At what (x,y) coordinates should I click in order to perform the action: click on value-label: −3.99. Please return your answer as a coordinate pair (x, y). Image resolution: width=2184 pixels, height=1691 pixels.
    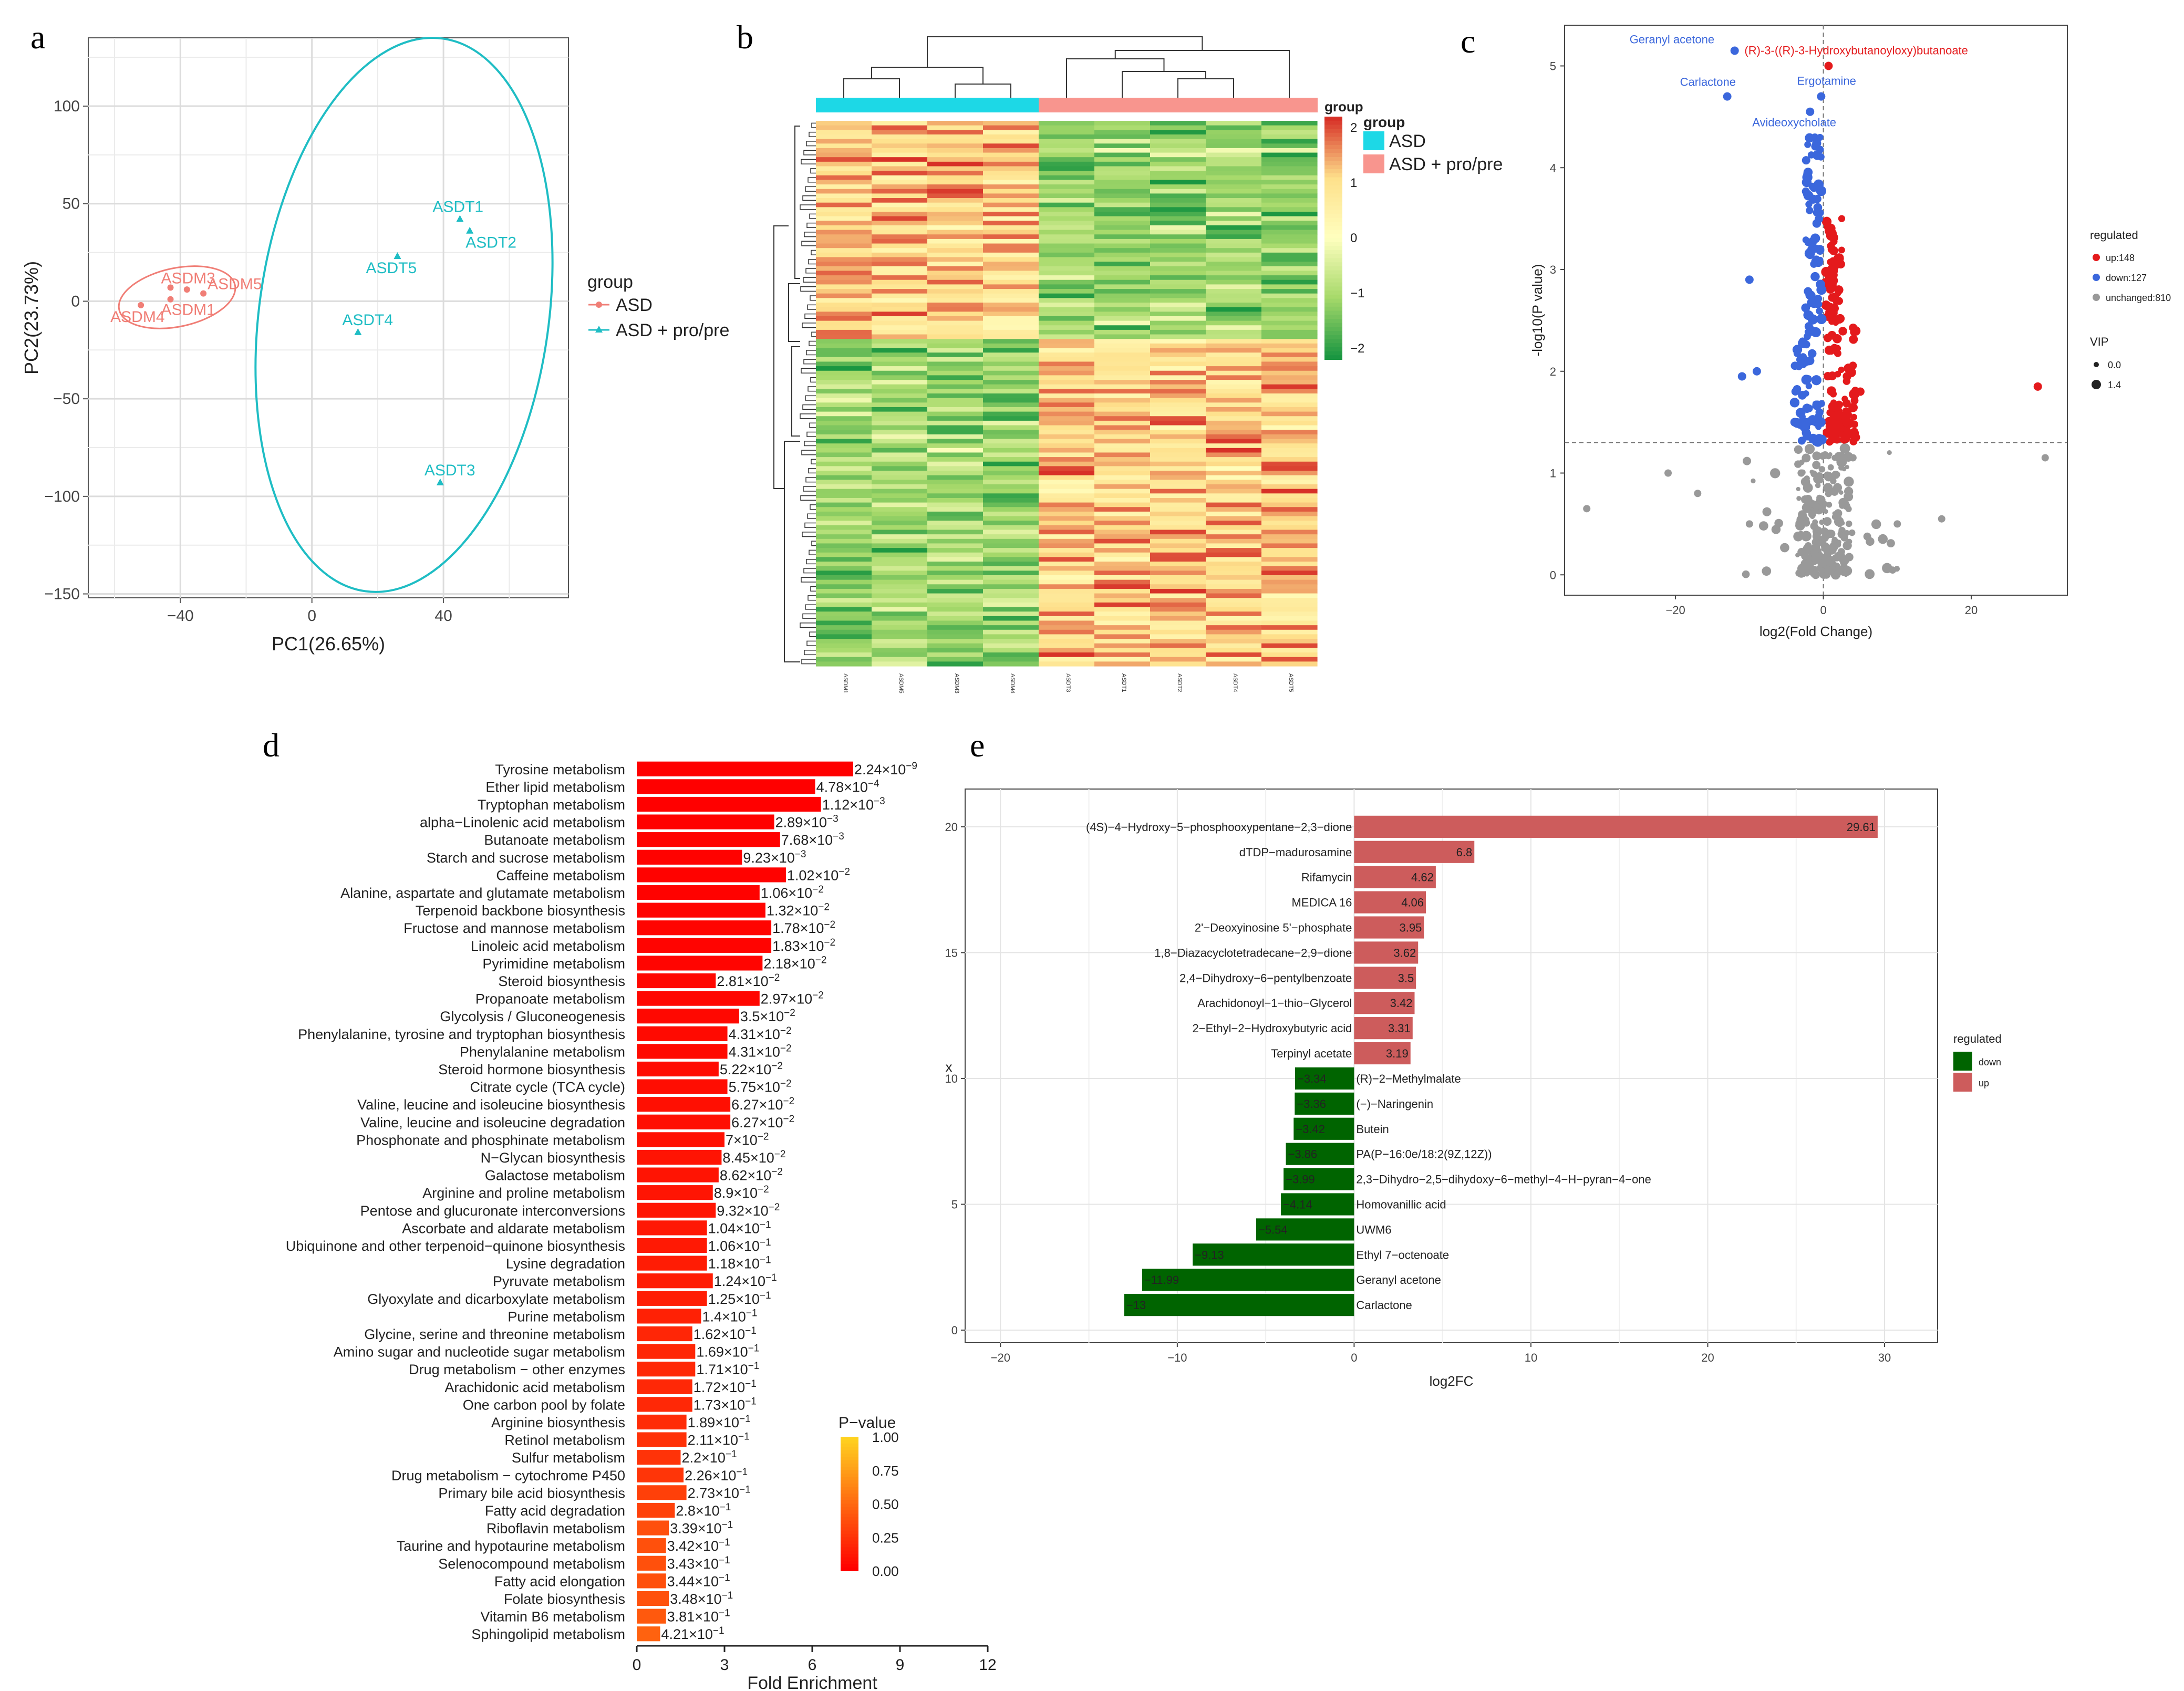
    Looking at the image, I should click on (1300, 1179).